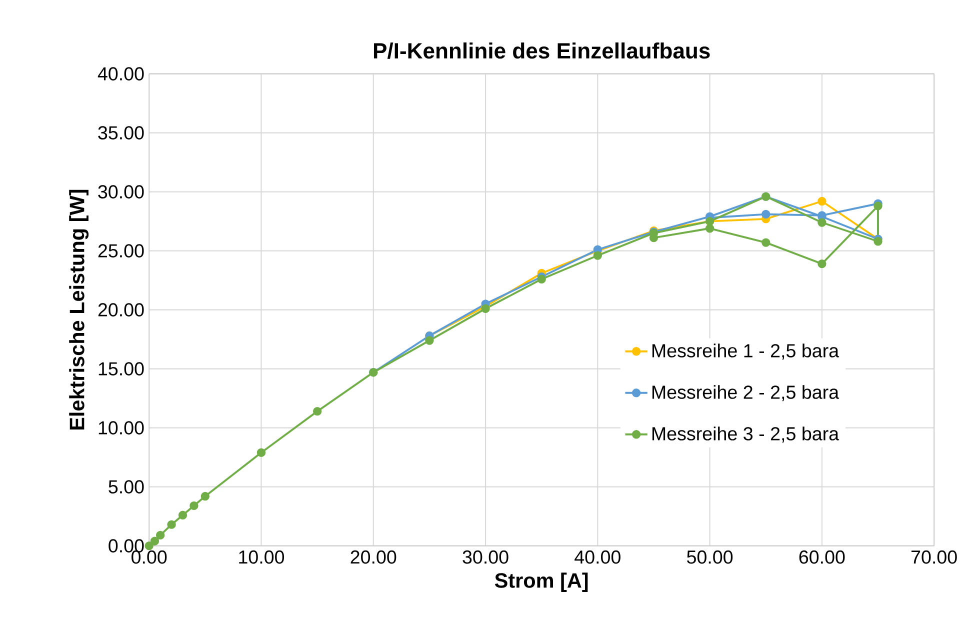 Image resolution: width=978 pixels, height=639 pixels. What do you see at coordinates (121, 74) in the screenshot?
I see `y-tick-label: 40.00` at bounding box center [121, 74].